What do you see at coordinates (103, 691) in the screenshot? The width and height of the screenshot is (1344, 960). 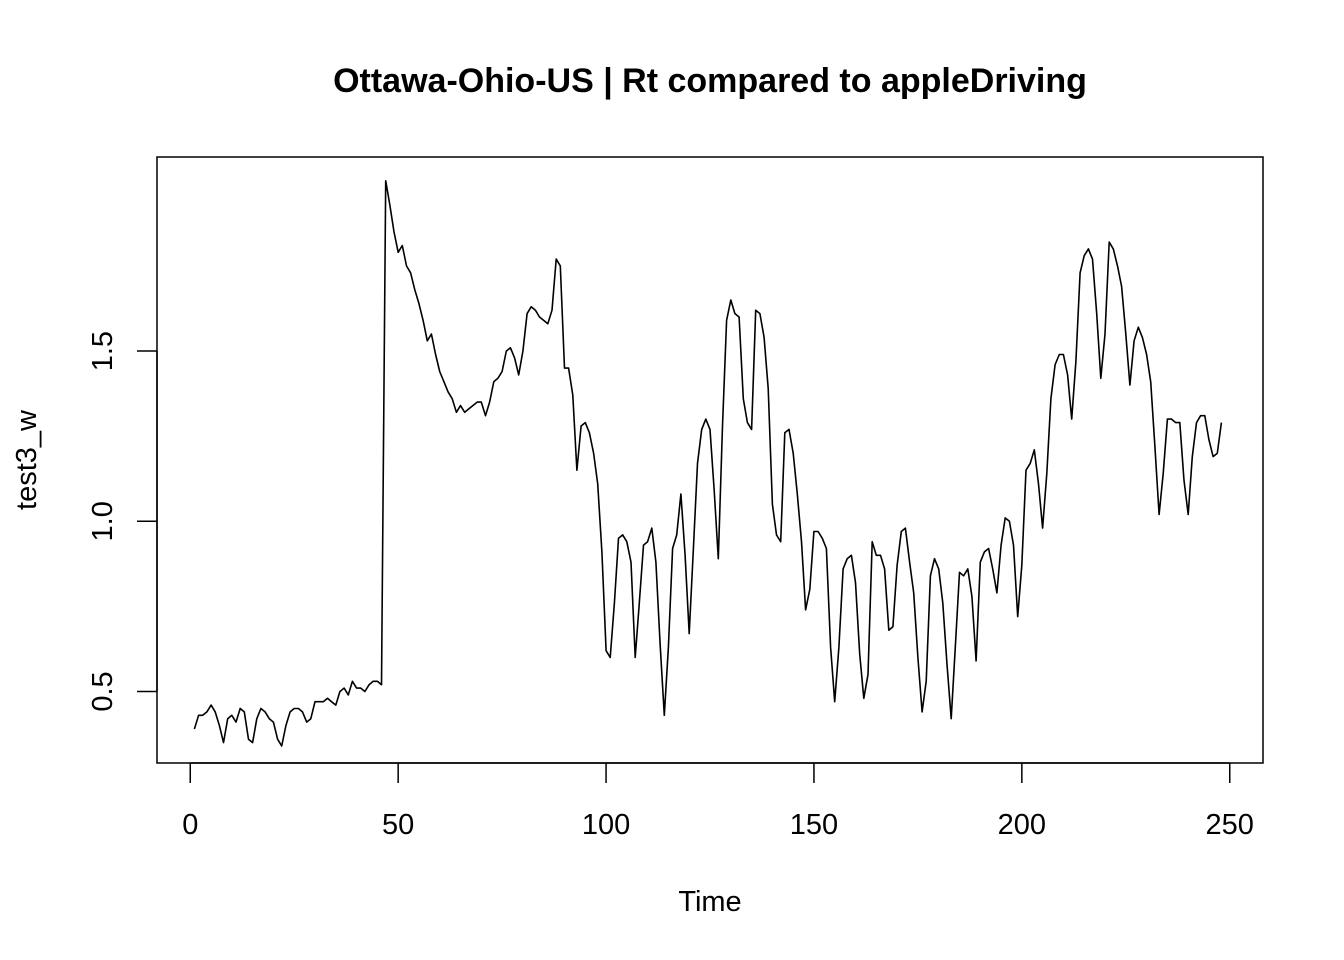 I see `y-tick-label: 0.5` at bounding box center [103, 691].